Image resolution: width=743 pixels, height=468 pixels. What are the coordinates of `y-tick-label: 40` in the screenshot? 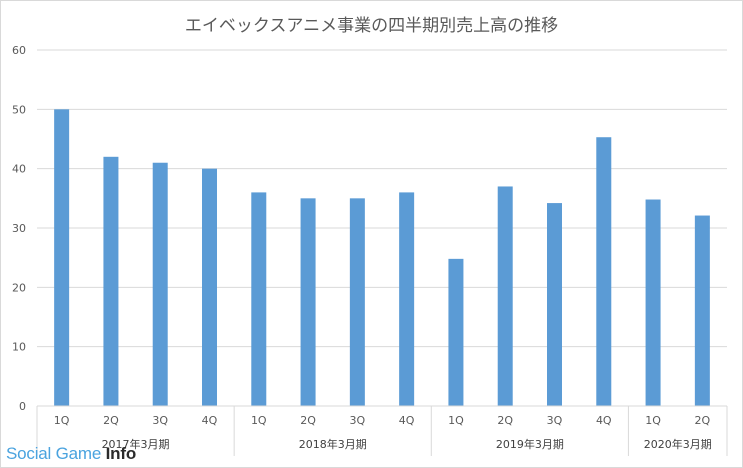 It's located at (19, 169).